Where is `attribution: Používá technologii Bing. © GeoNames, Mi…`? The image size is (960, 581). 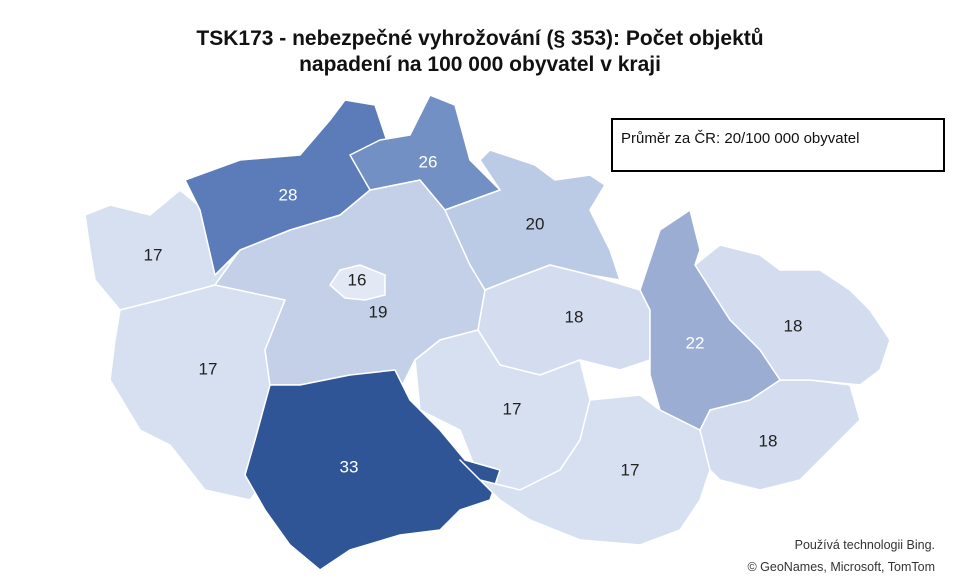
attribution: Používá technologii Bing. © GeoNames, Mi… is located at coordinates (842, 556).